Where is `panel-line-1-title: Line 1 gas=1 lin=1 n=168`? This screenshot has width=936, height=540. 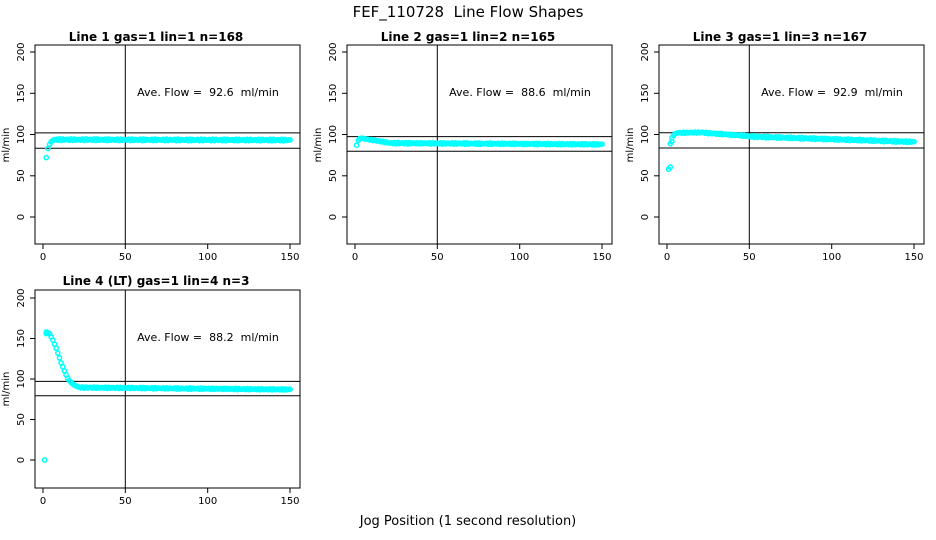 panel-line-1-title: Line 1 gas=1 lin=1 n=168 is located at coordinates (156, 37).